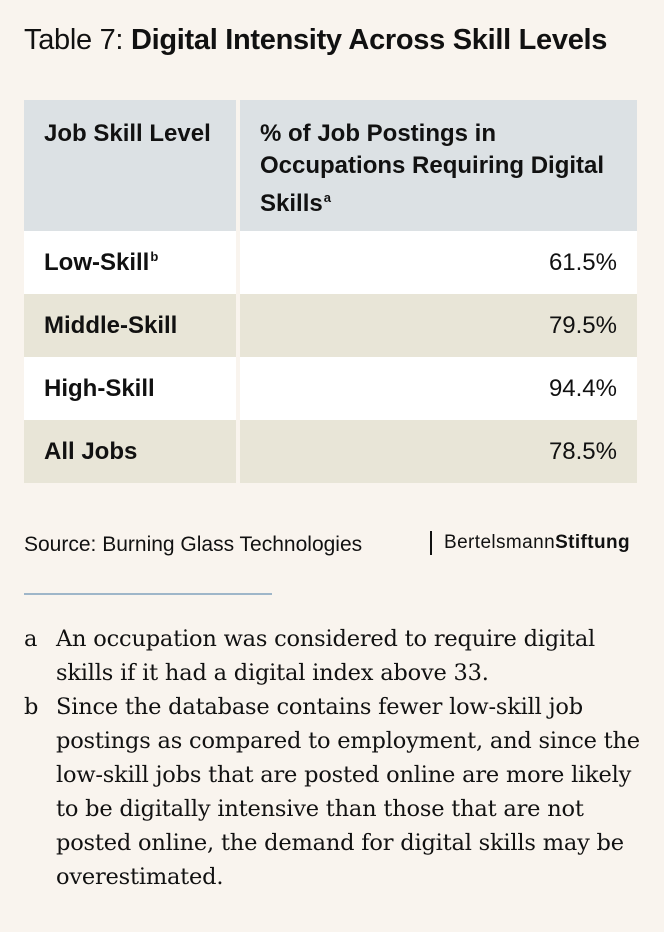 This screenshot has height=932, width=664. Describe the element at coordinates (131, 165) in the screenshot. I see `header-skill-level: Job Skill Level` at that location.